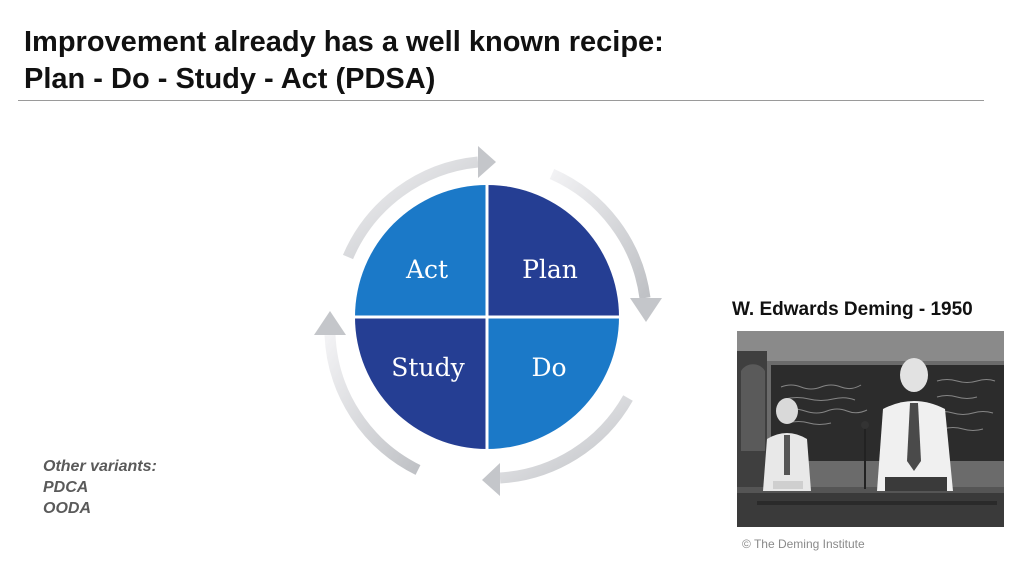  I want to click on quadrant-act, so click(421, 251).